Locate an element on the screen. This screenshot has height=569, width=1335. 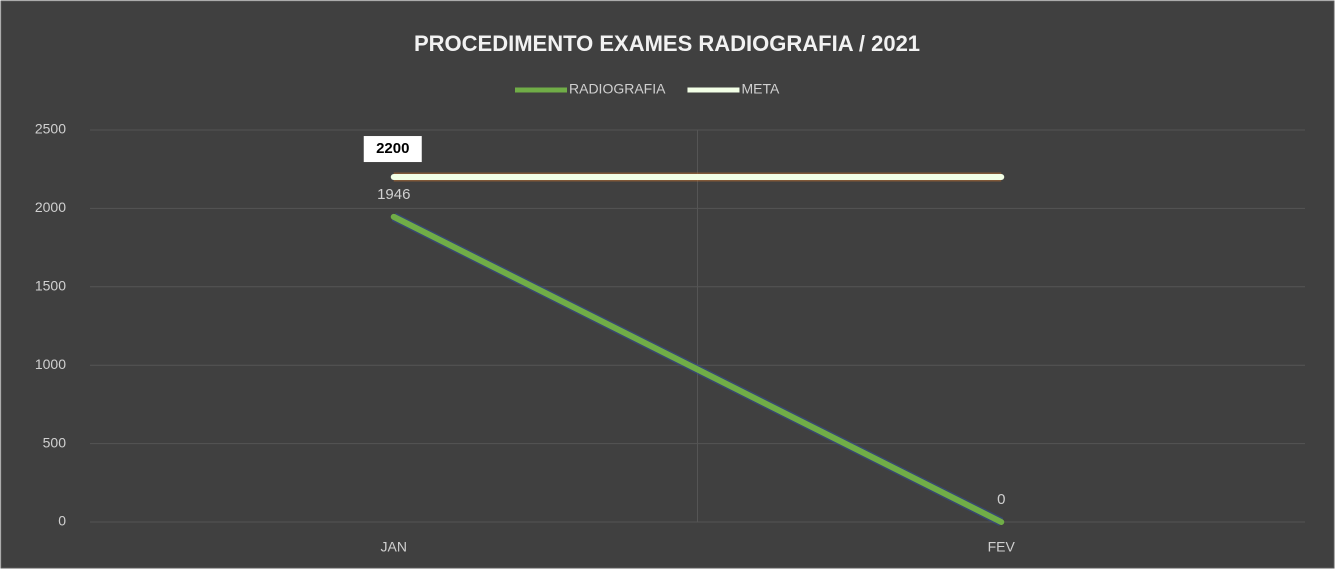
x-tick-label: FEV is located at coordinates (1002, 547).